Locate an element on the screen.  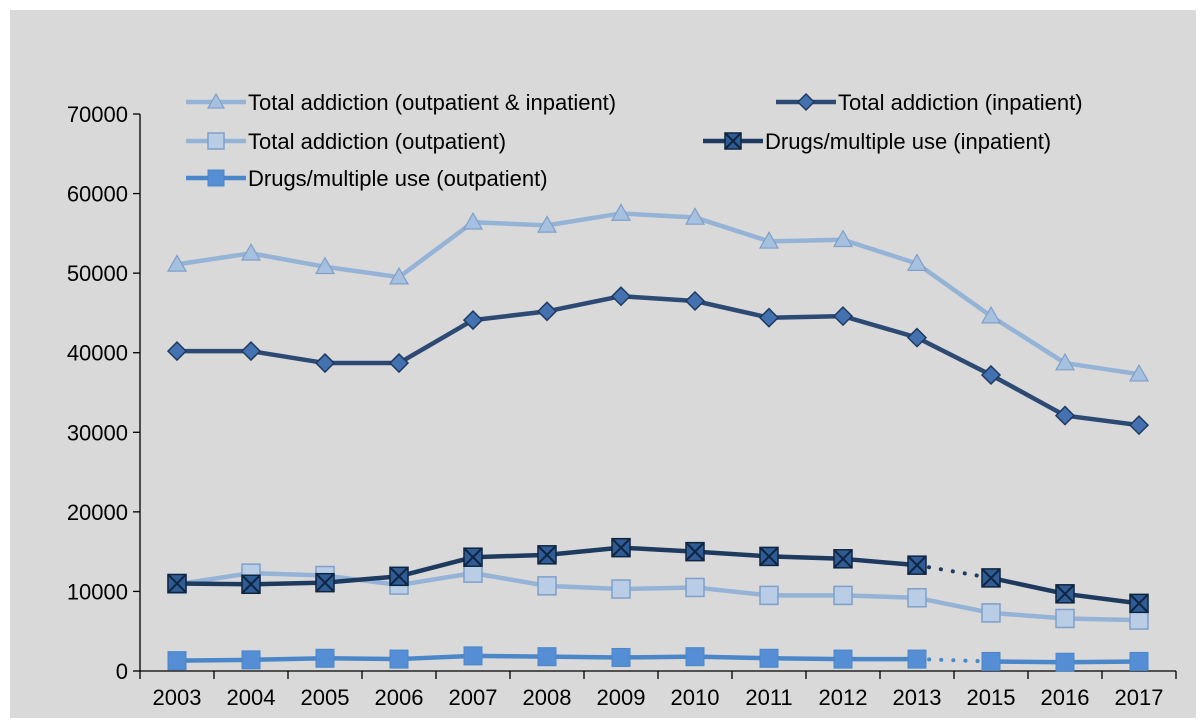
y-tick-label: 20000 is located at coordinates (97, 512).